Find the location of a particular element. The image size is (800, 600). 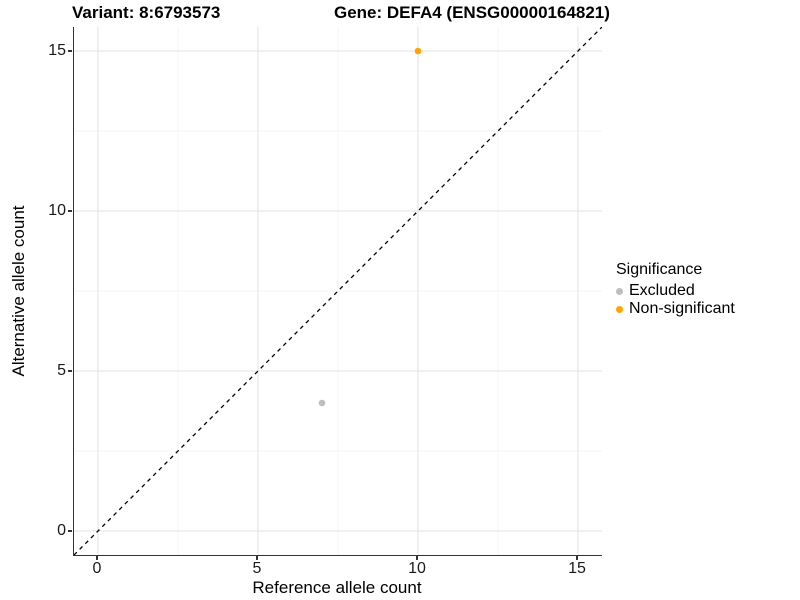

legend-dot-excluded-icon is located at coordinates (619, 291).